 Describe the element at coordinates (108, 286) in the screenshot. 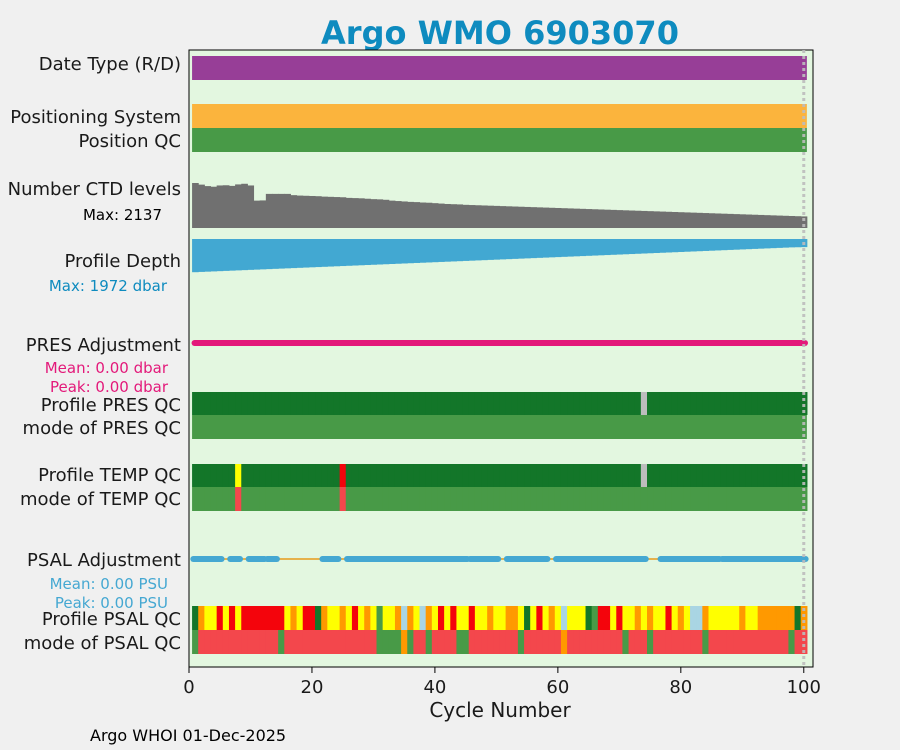

I see `row-label-depth-max: Max: 1972 dbar` at that location.